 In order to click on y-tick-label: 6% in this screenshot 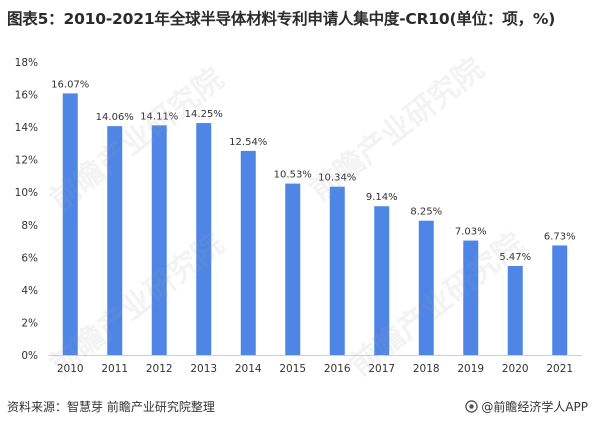, I will do `click(29, 258)`.